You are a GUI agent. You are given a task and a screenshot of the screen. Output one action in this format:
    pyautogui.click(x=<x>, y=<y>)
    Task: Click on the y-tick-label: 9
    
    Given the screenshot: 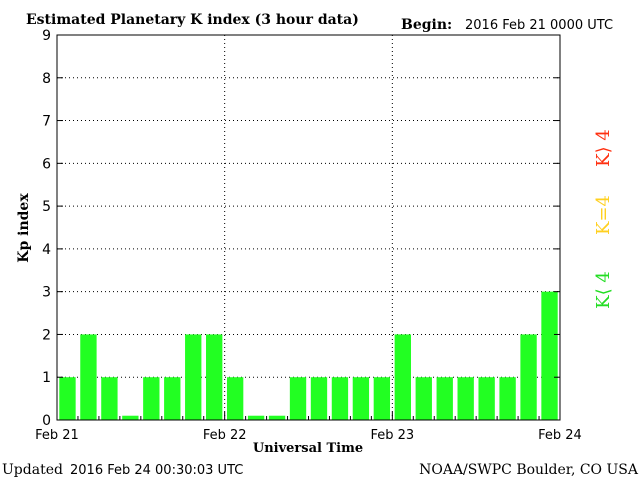 What is the action you would take?
    pyautogui.click(x=46, y=36)
    